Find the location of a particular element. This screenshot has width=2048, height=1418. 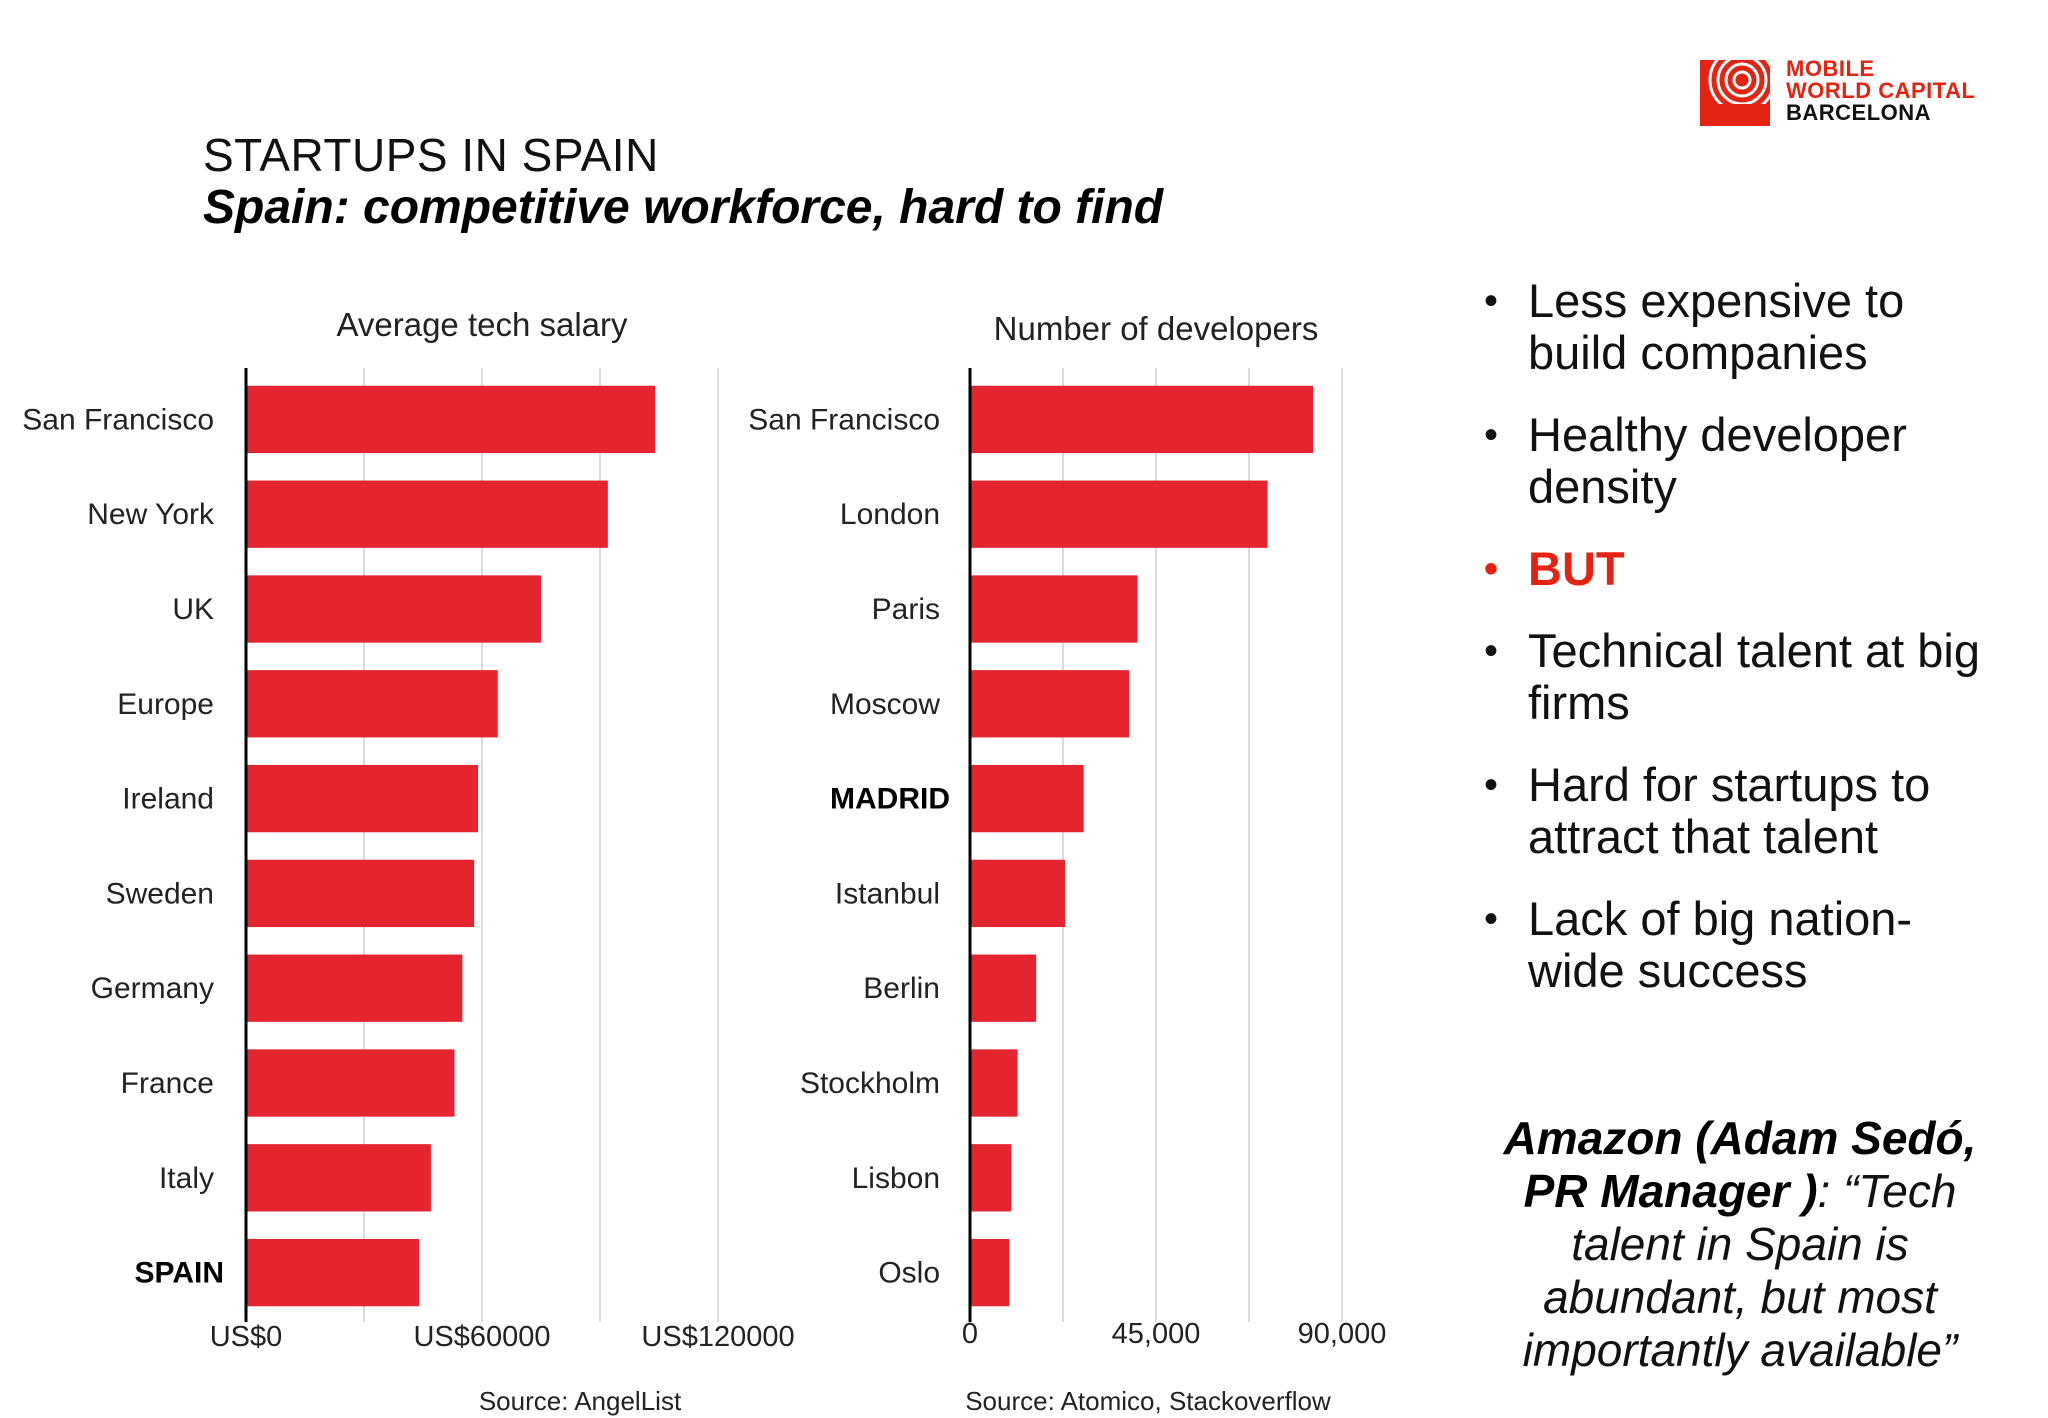

chart-title: Number of developers is located at coordinates (1156, 328).